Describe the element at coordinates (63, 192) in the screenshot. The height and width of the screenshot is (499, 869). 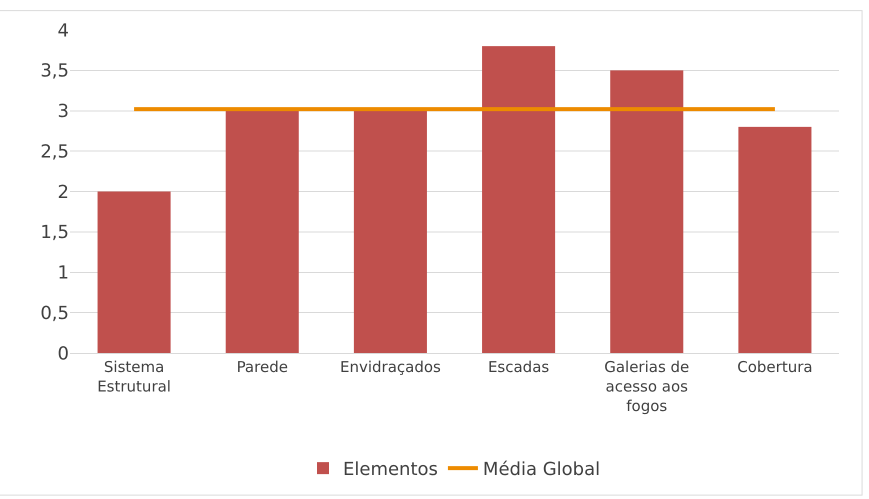
I see `y-tick-label: 2` at that location.